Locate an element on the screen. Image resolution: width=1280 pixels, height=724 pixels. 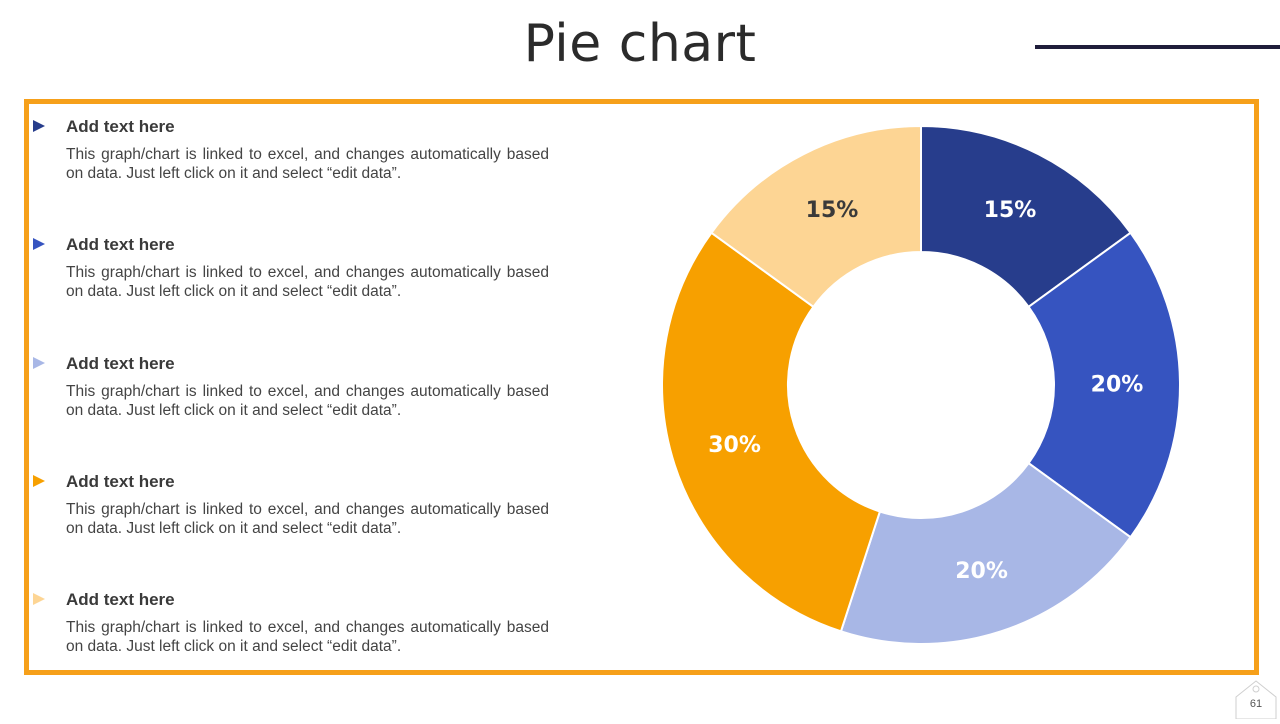
page-number-badge: 61 is located at coordinates (1256, 699).